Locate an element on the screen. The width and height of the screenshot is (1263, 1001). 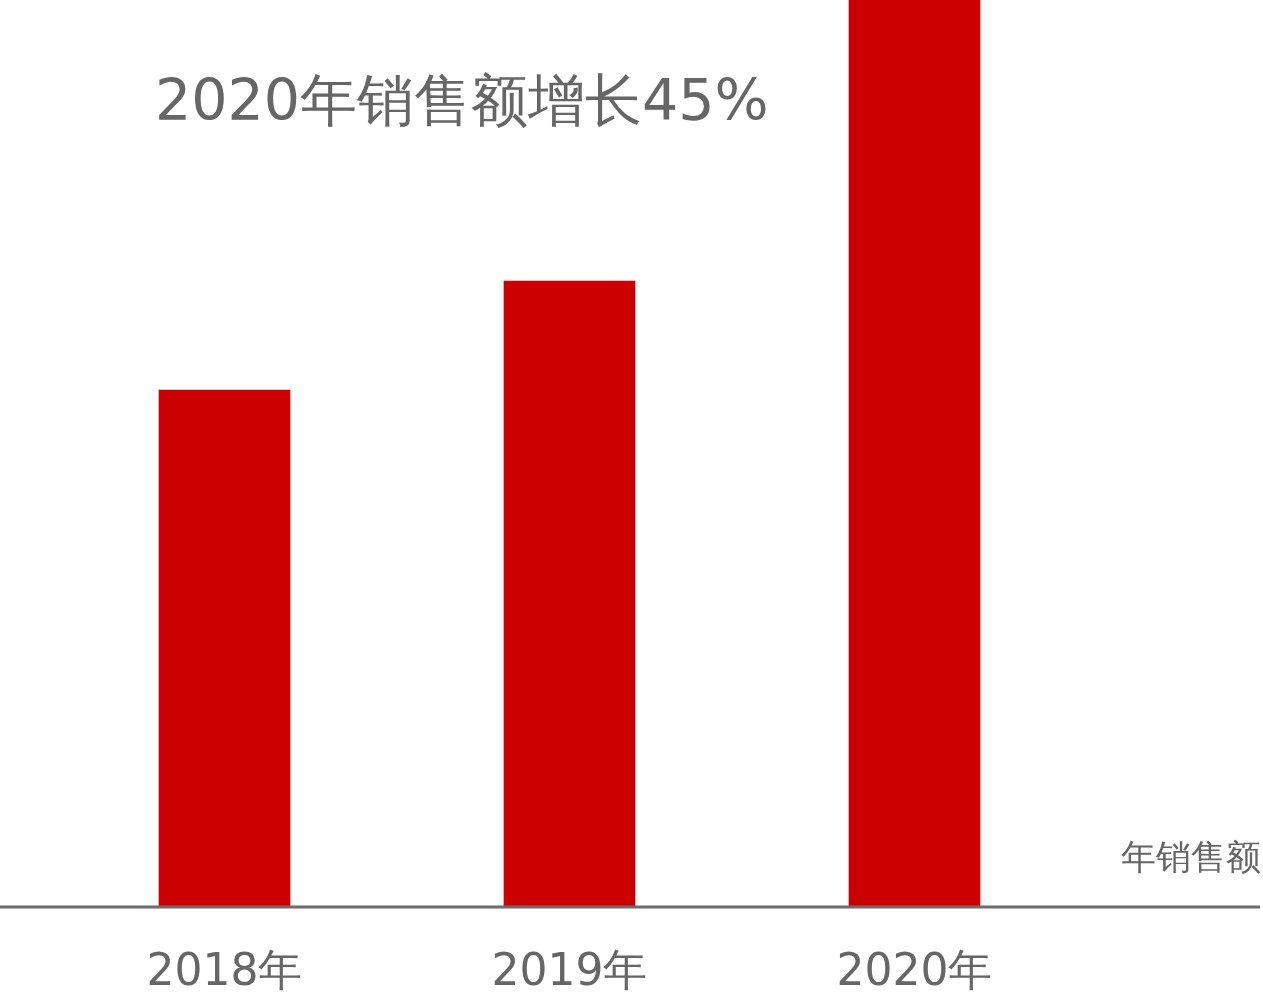
x-axis-title: 年销售额 is located at coordinates (1191, 857).